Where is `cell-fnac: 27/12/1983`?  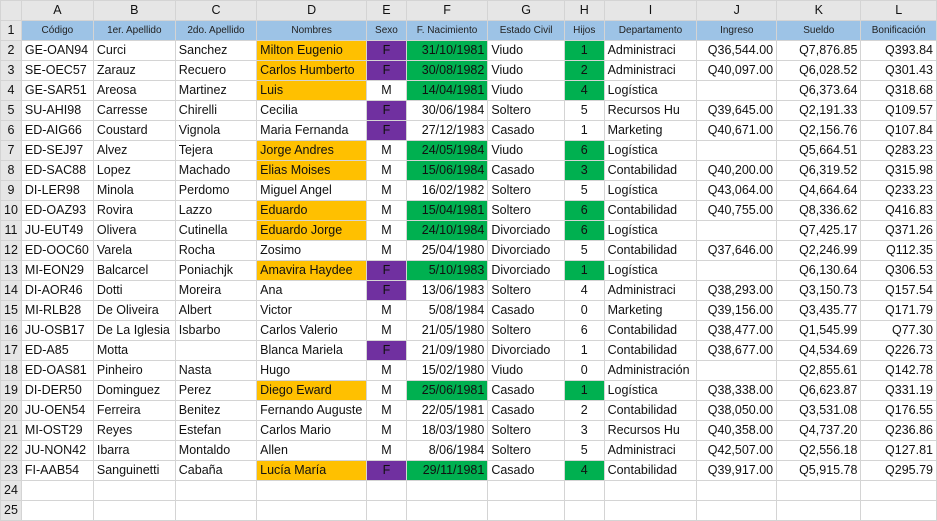 cell-fnac: 27/12/1983 is located at coordinates (447, 130).